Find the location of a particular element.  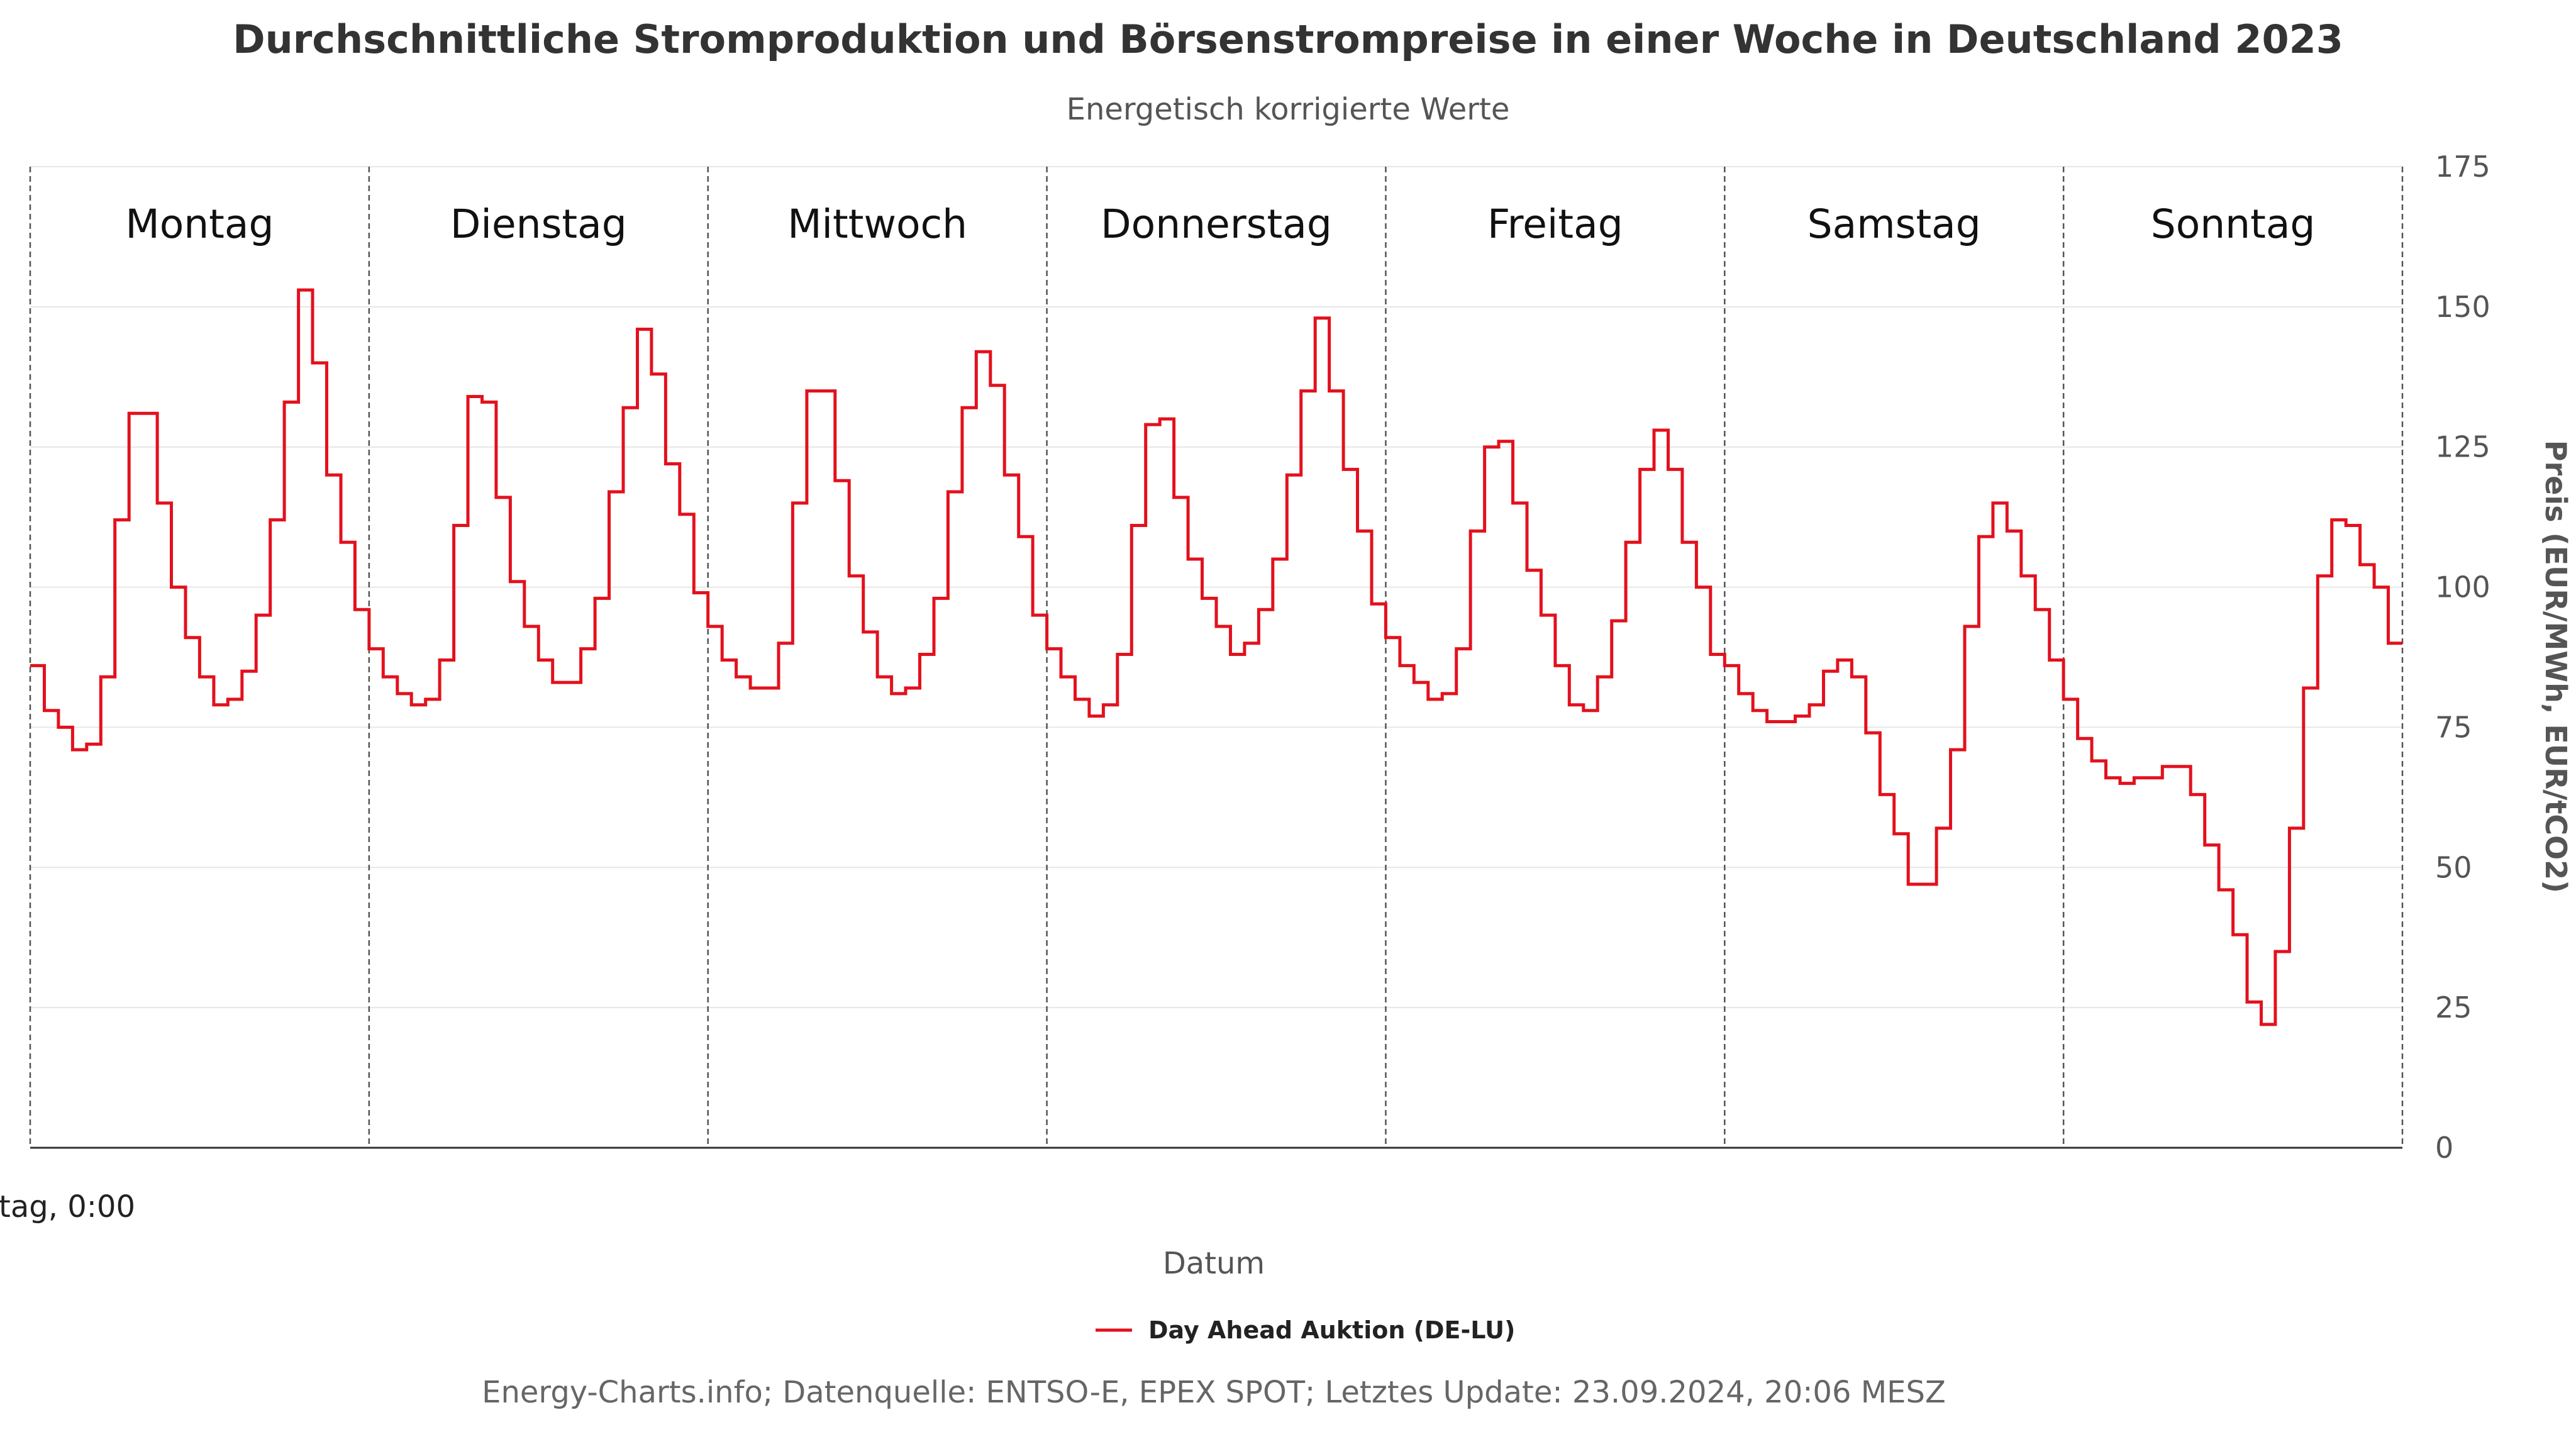

y-tick-labels: 0 25 50 75 100 125 150 175 is located at coordinates (2462, 657).